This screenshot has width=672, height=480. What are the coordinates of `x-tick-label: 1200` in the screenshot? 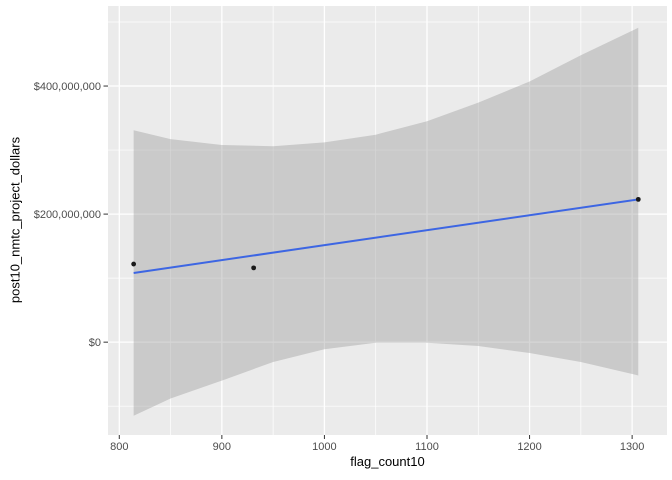 It's located at (529, 447).